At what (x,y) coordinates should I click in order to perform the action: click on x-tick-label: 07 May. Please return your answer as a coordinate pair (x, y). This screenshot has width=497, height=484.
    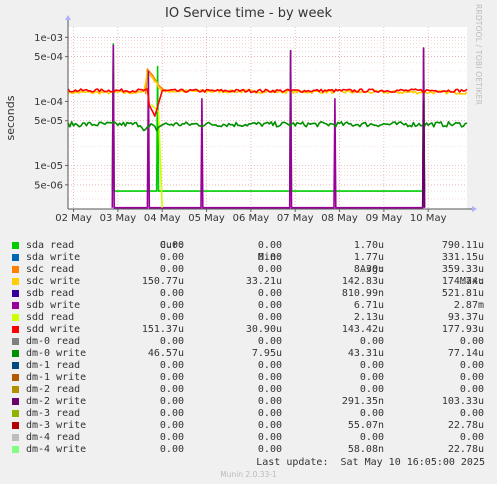
    Looking at the image, I should click on (295, 218).